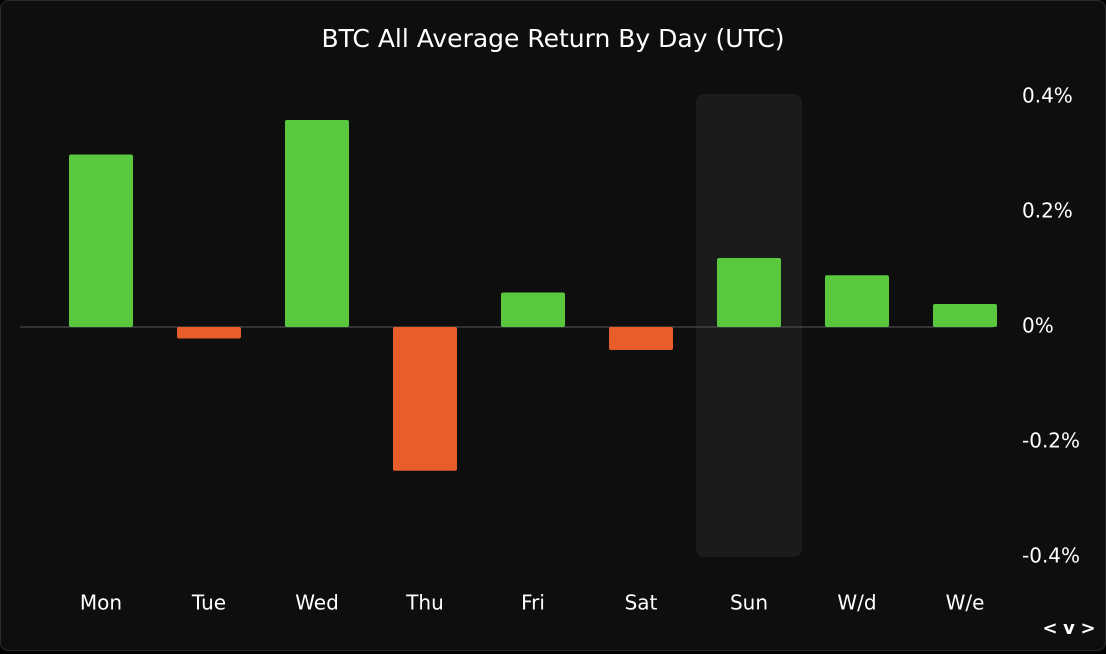 Image resolution: width=1106 pixels, height=654 pixels. I want to click on y-tick-label: 0%, so click(1038, 326).